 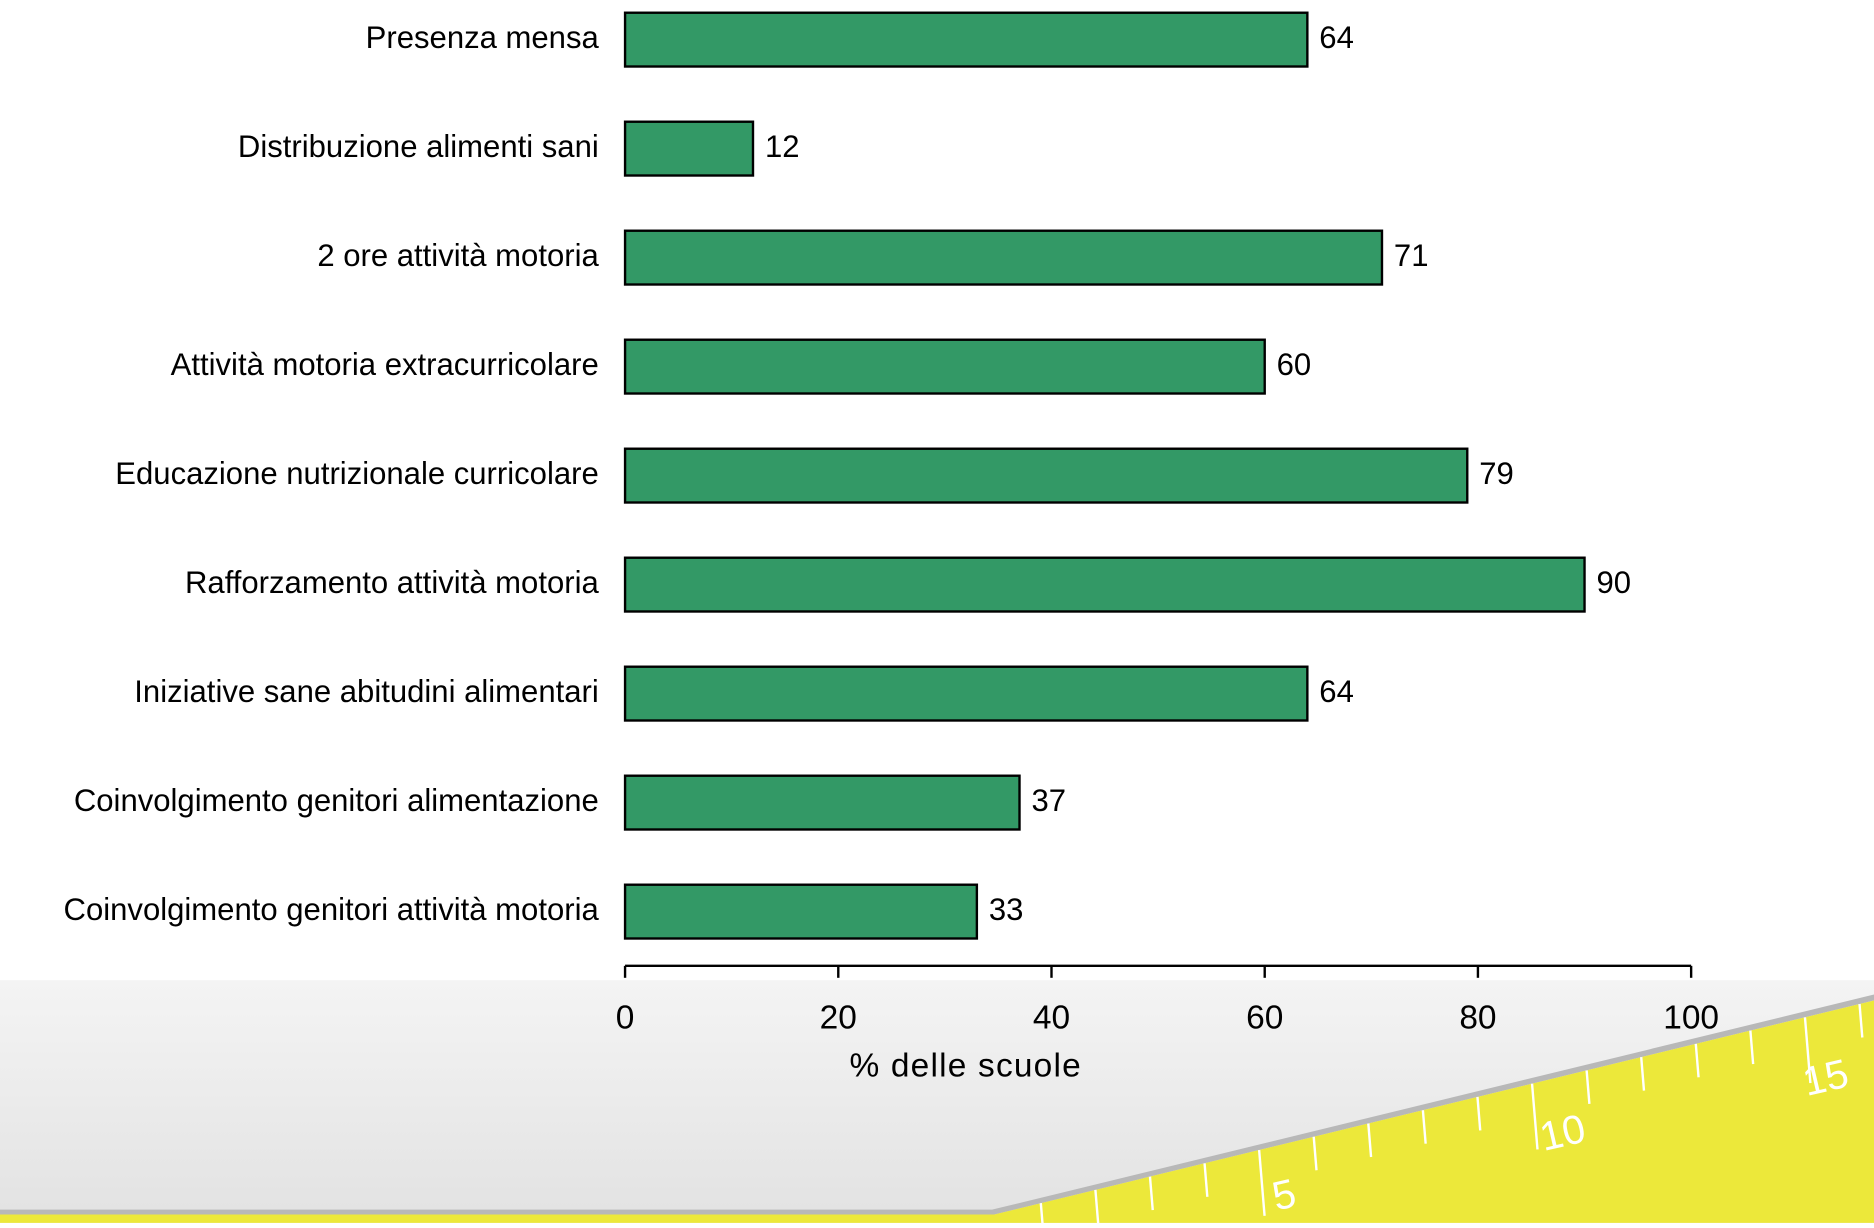 I want to click on y-tick-label: Coinvolgimento genitori alimentazione, so click(x=336, y=800).